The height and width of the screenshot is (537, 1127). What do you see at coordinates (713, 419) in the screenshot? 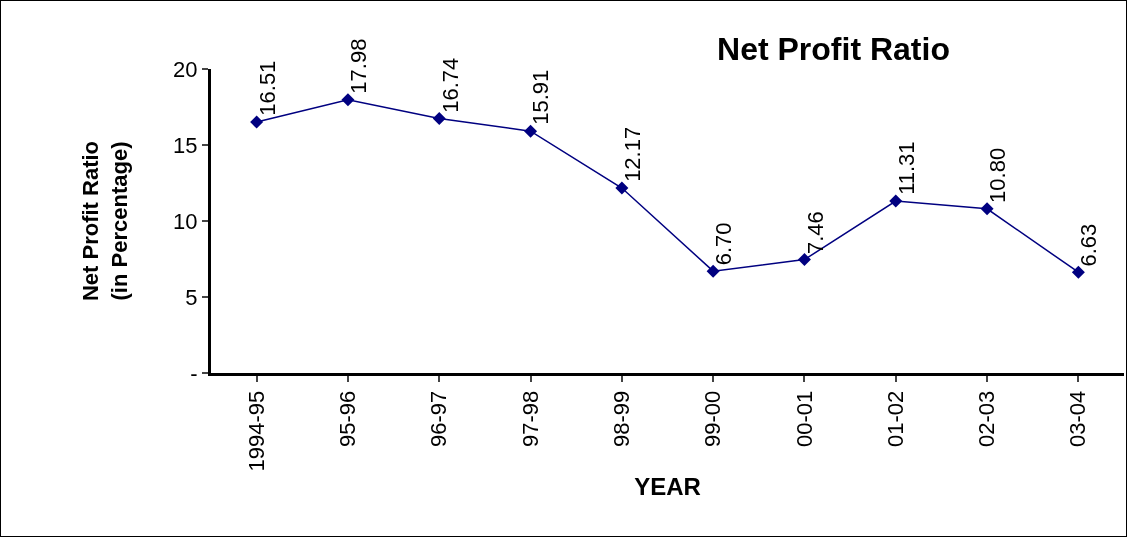
I see `x-tick-label: 99-00` at bounding box center [713, 419].